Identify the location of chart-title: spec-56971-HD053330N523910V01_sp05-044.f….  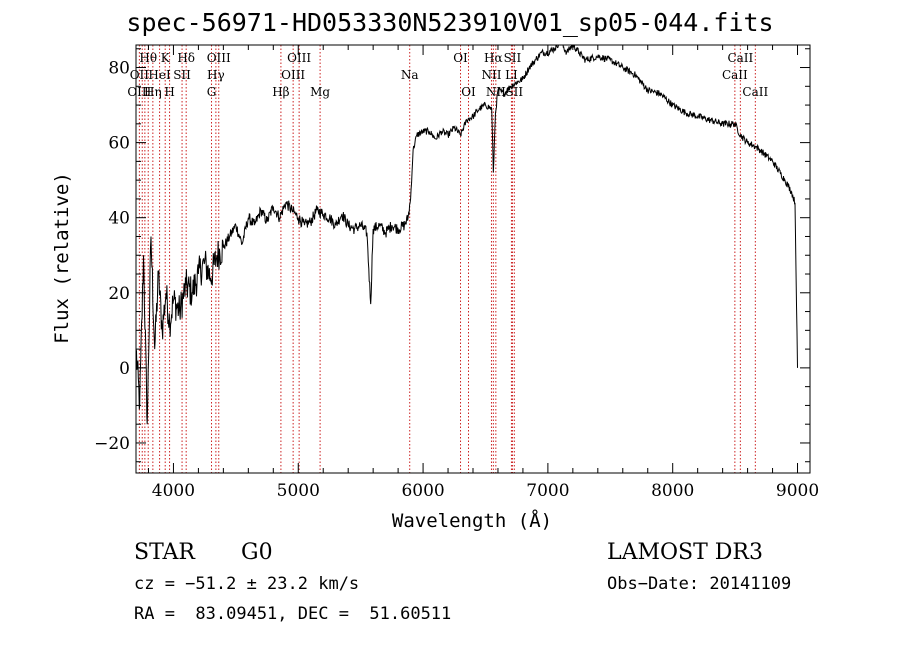
(450, 22).